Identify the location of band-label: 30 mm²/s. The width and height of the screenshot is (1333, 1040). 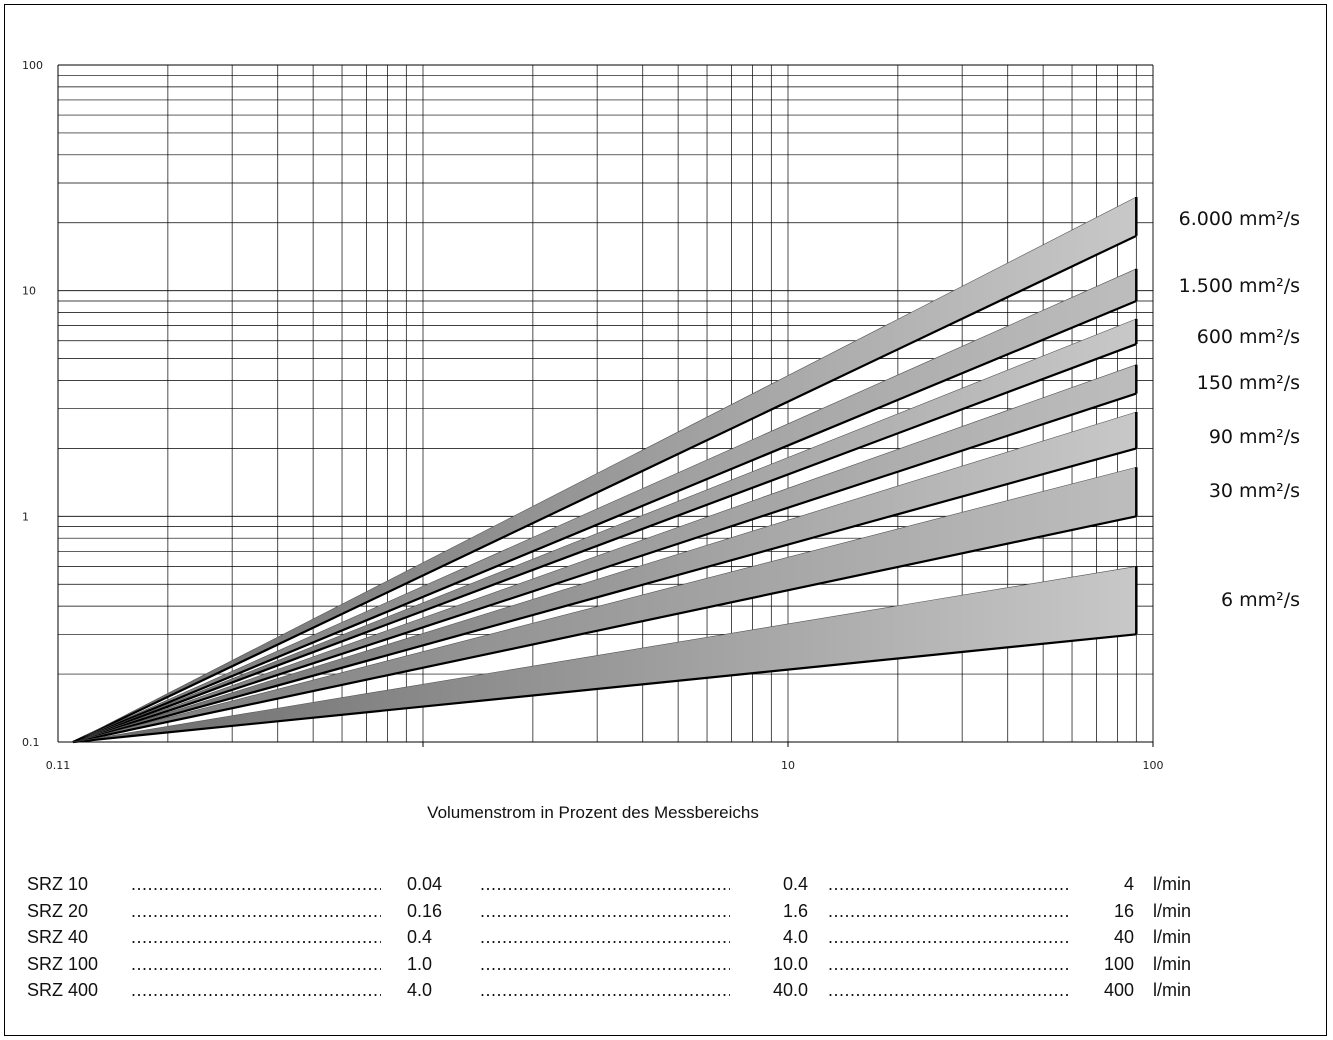
(1254, 491).